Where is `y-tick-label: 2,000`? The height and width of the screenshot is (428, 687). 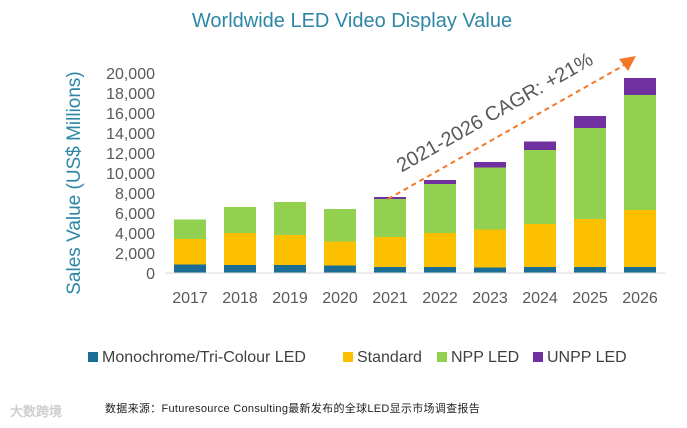
y-tick-label: 2,000 is located at coordinates (135, 254).